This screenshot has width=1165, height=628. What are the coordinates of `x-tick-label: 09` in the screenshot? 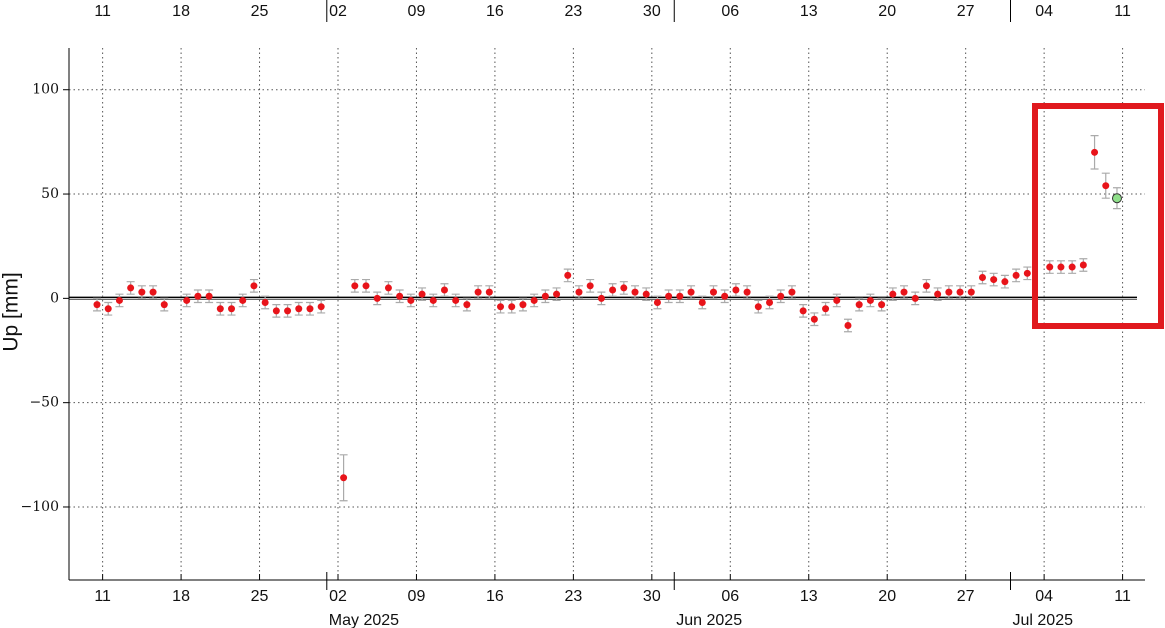 It's located at (417, 596).